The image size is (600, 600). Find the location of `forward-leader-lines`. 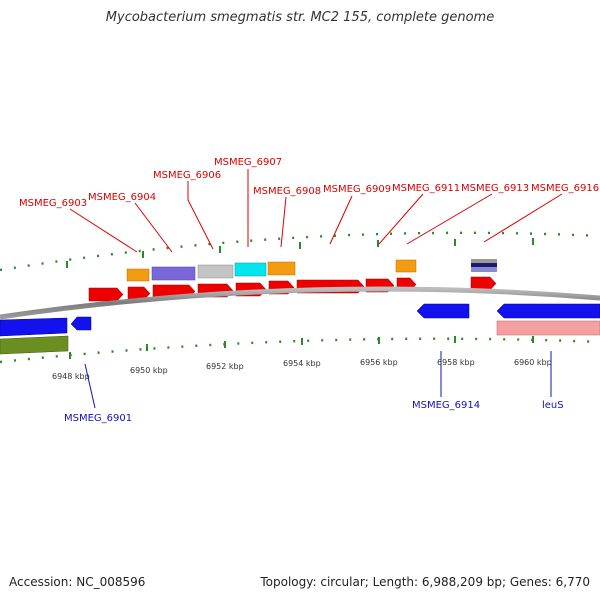

forward-leader-lines is located at coordinates (316, 211).